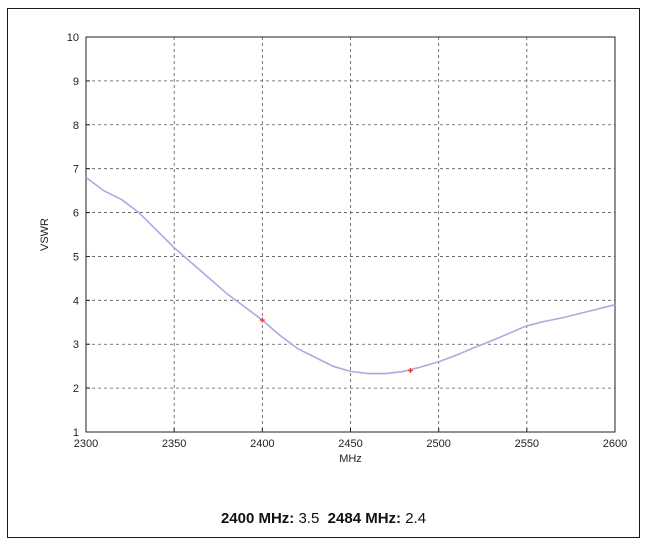  What do you see at coordinates (350, 444) in the screenshot?
I see `x-tick-label: 2450` at bounding box center [350, 444].